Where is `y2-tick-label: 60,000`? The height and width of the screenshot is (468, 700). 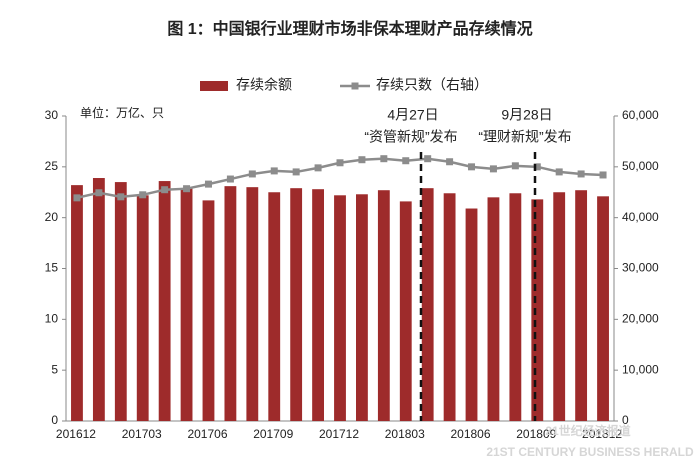 y2-tick-label: 60,000 is located at coordinates (640, 115).